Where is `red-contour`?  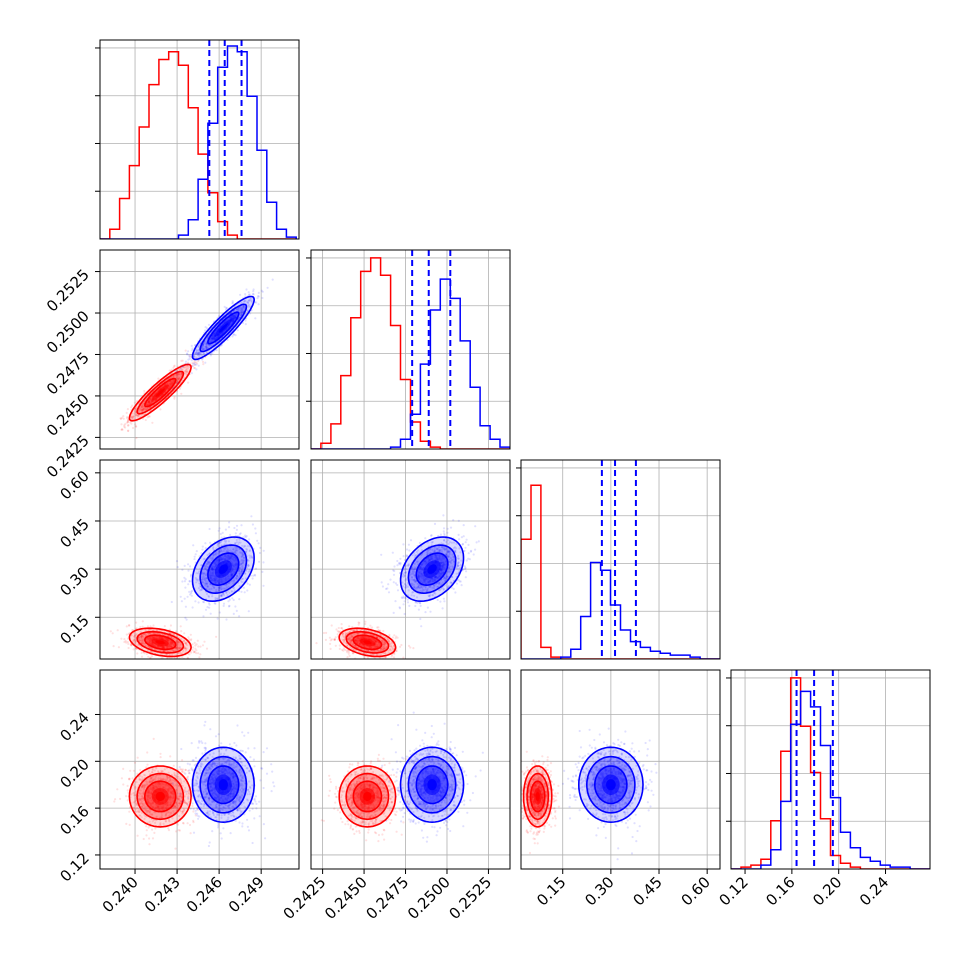
red-contour is located at coordinates (160, 642).